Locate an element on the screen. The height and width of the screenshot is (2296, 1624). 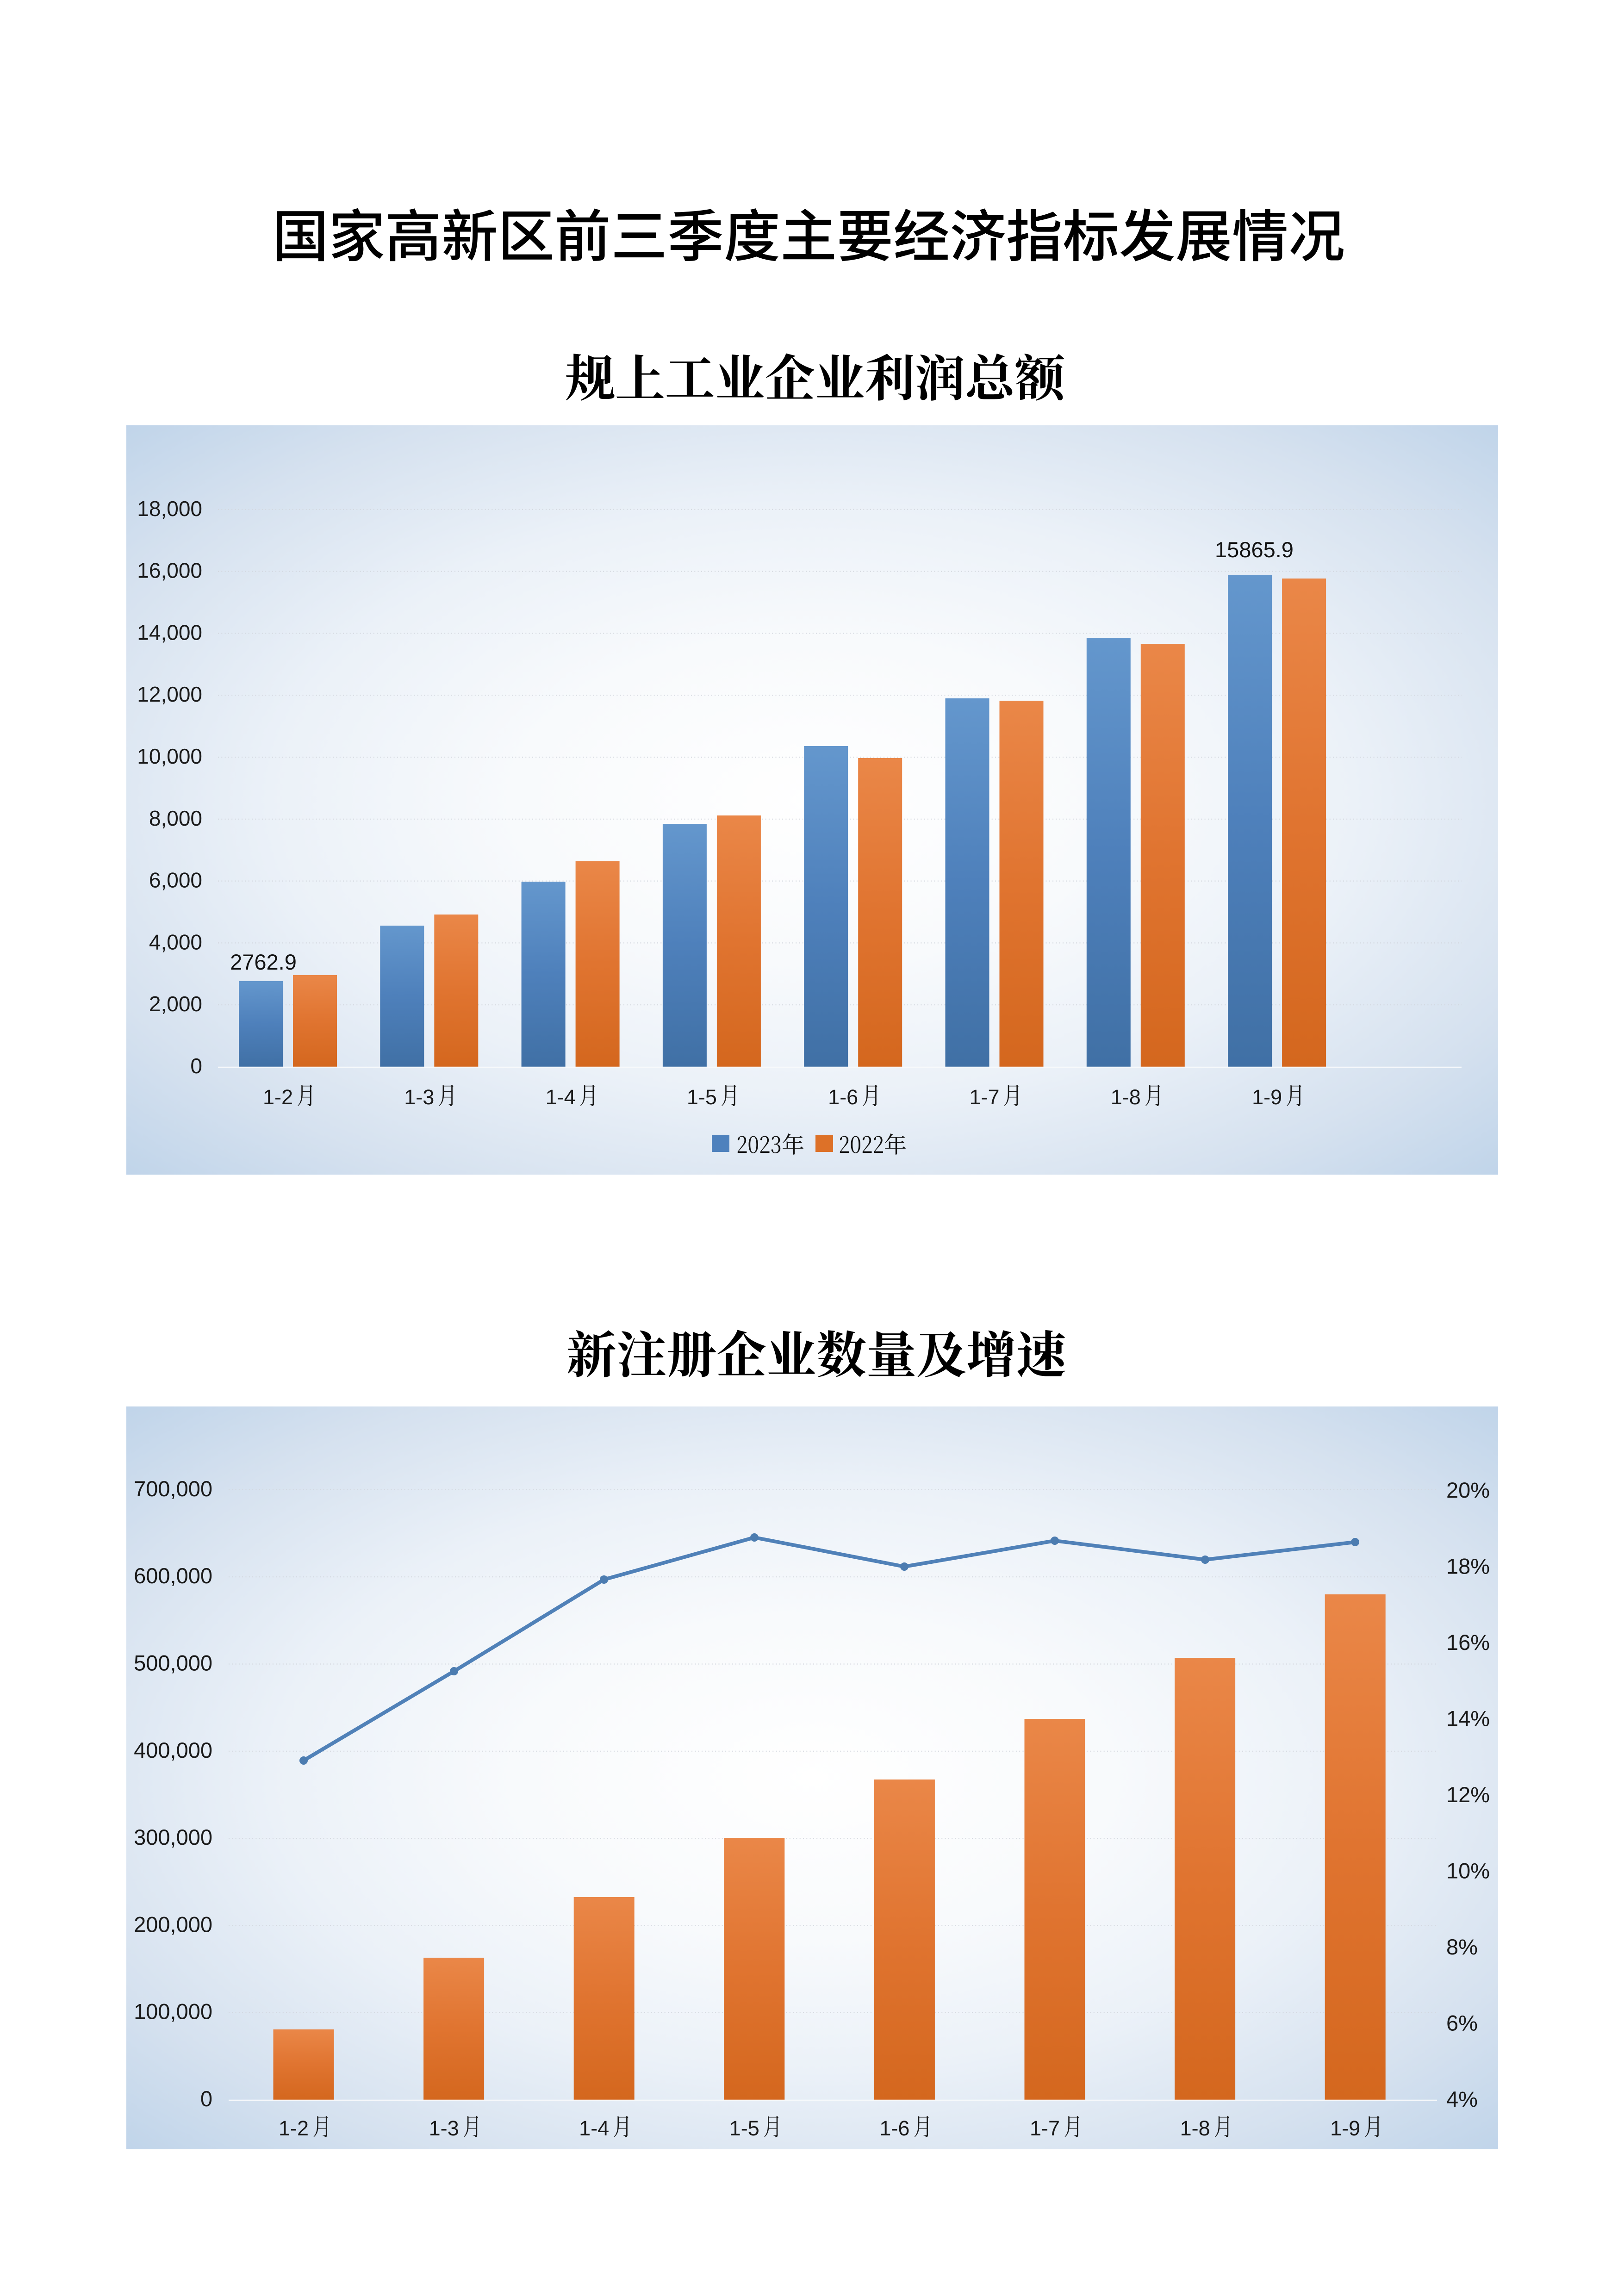
svg-text: 200,000 is located at coordinates (173, 1924).